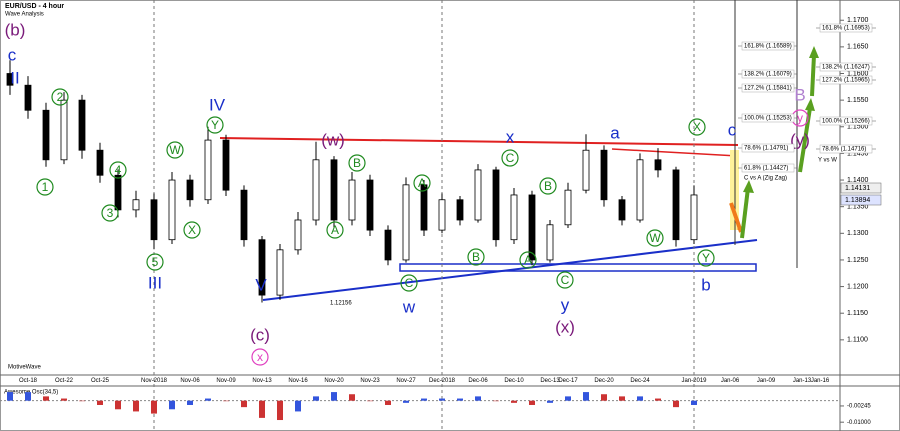 Image resolution: width=900 pixels, height=431 pixels. Describe the element at coordinates (565, 304) in the screenshot. I see `wave-label: y` at that location.